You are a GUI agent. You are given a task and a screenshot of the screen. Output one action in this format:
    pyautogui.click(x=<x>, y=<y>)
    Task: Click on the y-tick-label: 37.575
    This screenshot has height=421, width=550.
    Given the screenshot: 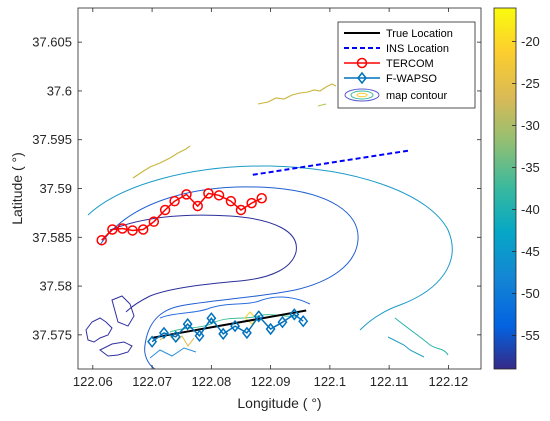 What is the action you would take?
    pyautogui.click(x=52, y=334)
    